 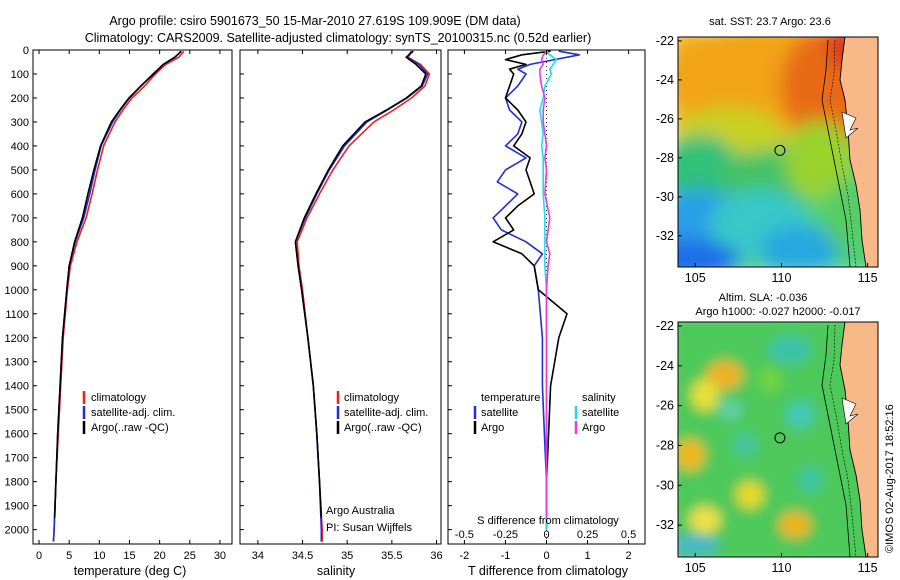 What do you see at coordinates (593, 428) in the screenshot?
I see `legend-s-argo: Argo` at bounding box center [593, 428].